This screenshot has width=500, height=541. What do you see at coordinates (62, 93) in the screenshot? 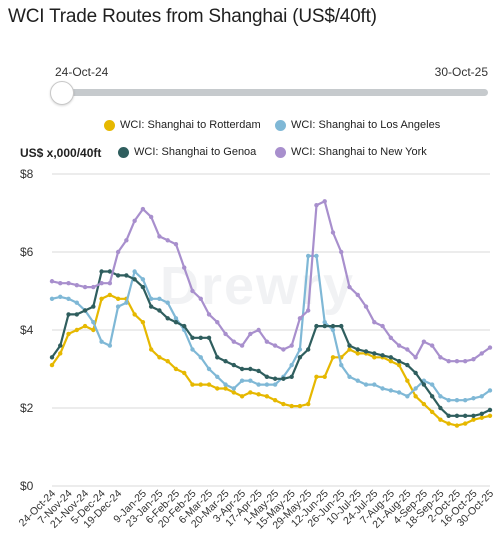
I see `date-range-slider-handle` at bounding box center [62, 93].